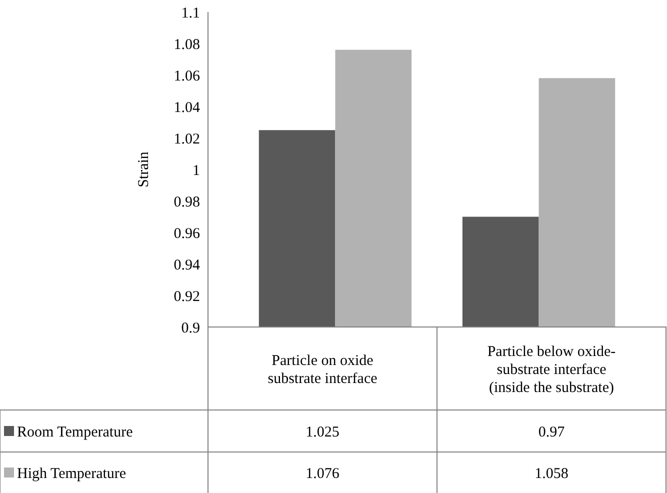  I want to click on y-tick-label: 1.04, so click(187, 108).